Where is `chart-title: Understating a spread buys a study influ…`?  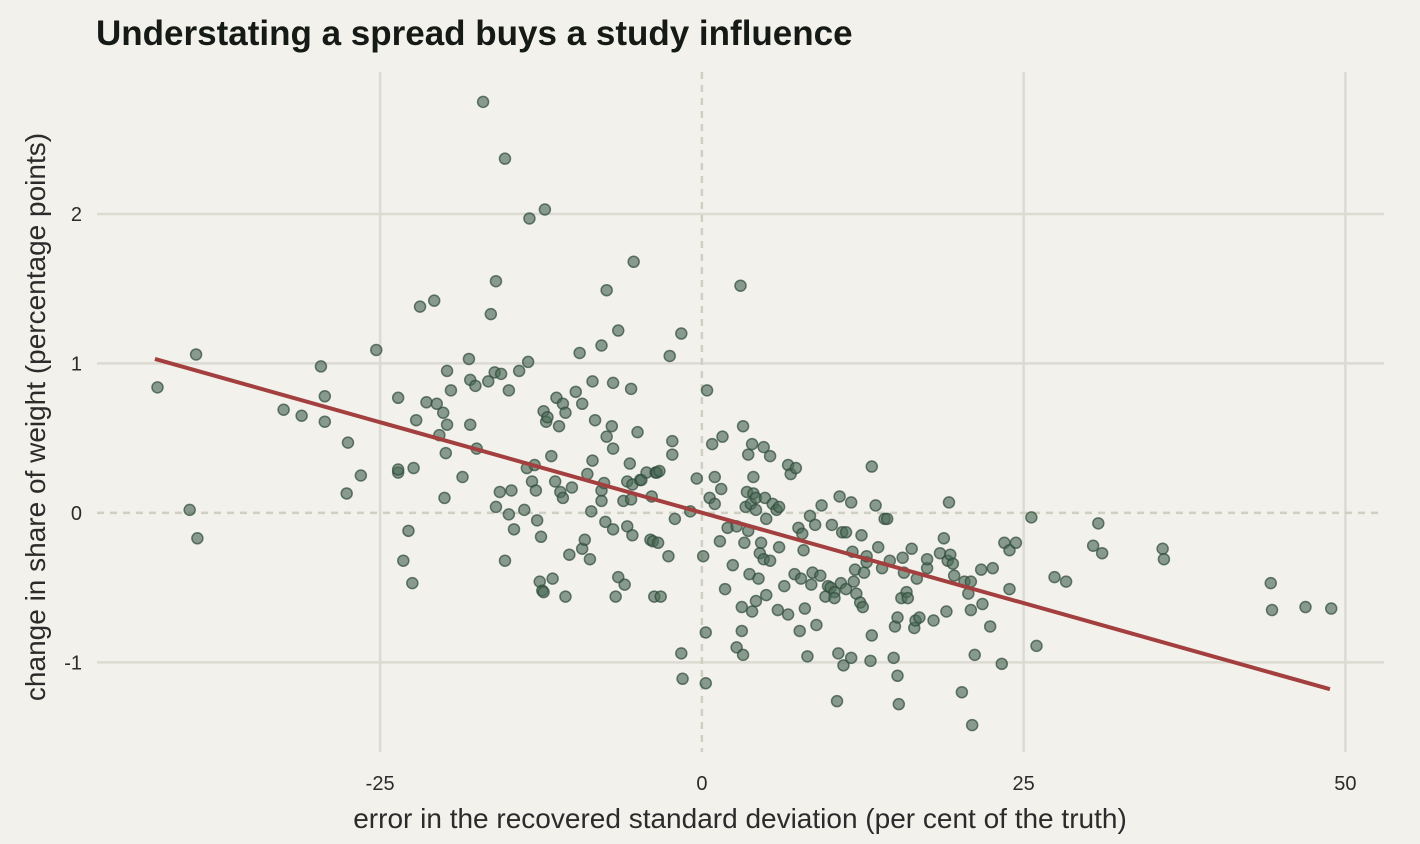 chart-title: Understating a spread buys a study influ… is located at coordinates (474, 33).